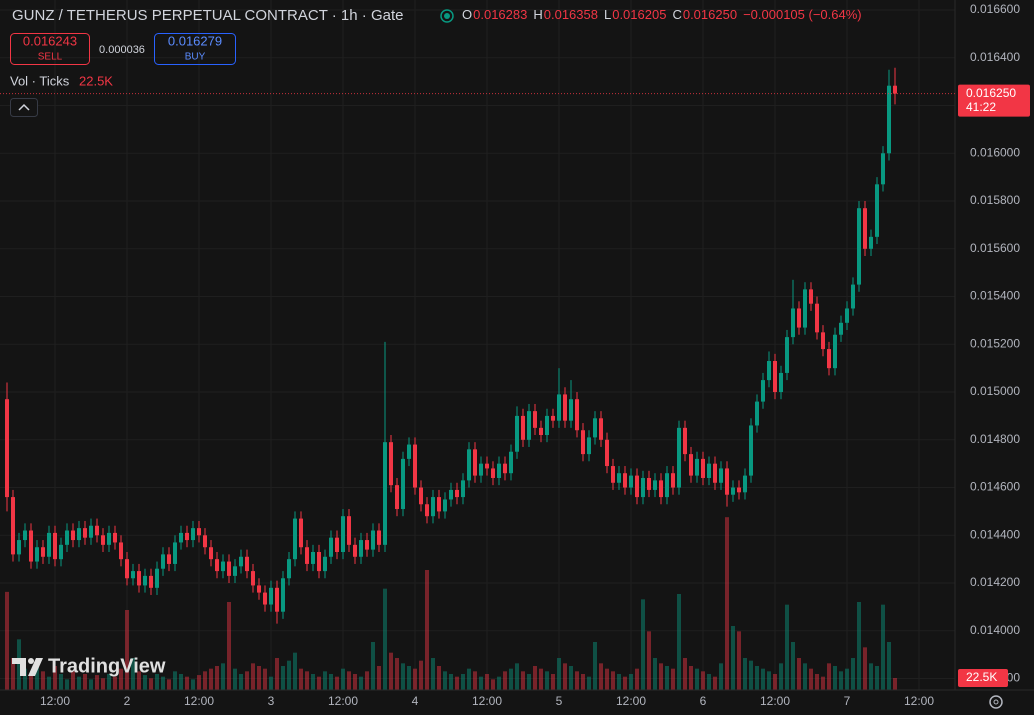 The width and height of the screenshot is (1034, 715). I want to click on x-tick-label: 4, so click(415, 701).